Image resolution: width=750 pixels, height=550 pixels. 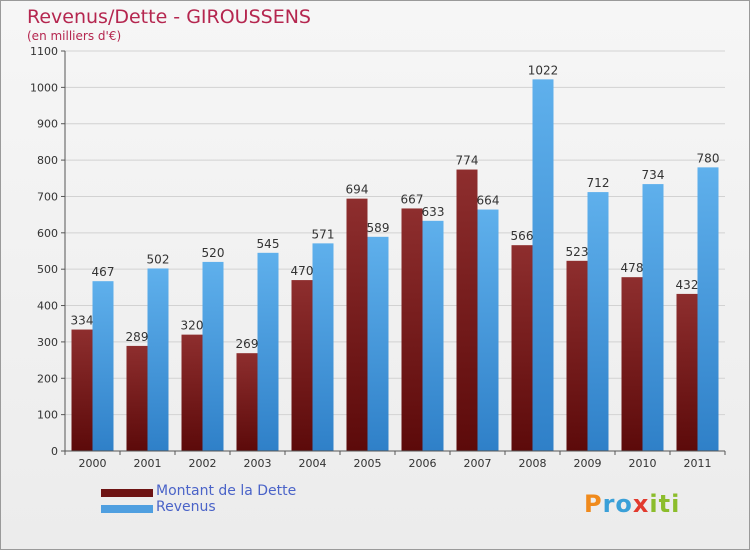 What do you see at coordinates (192, 326) in the screenshot?
I see `data-label-debt: 320` at bounding box center [192, 326].